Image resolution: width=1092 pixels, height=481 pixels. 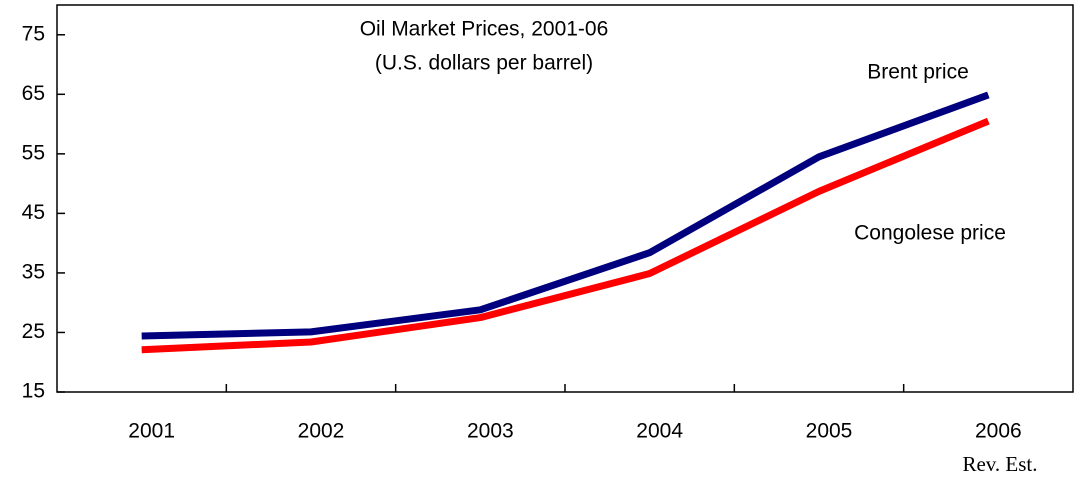 I want to click on chart-subtitle: (U.S. dollars per barrel), so click(x=484, y=63).